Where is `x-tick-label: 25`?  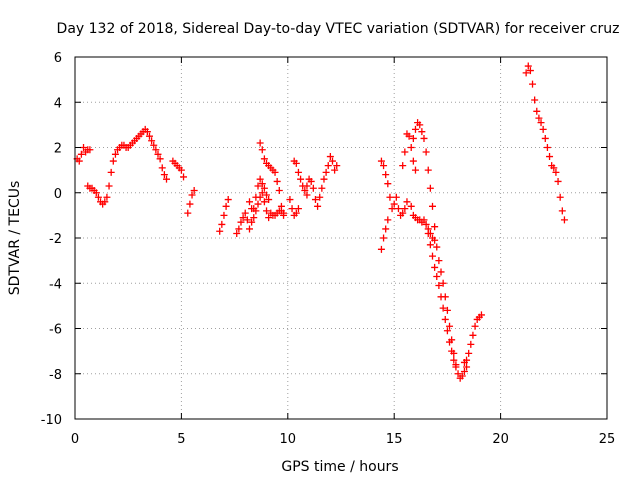
x-tick-label: 25 is located at coordinates (607, 439).